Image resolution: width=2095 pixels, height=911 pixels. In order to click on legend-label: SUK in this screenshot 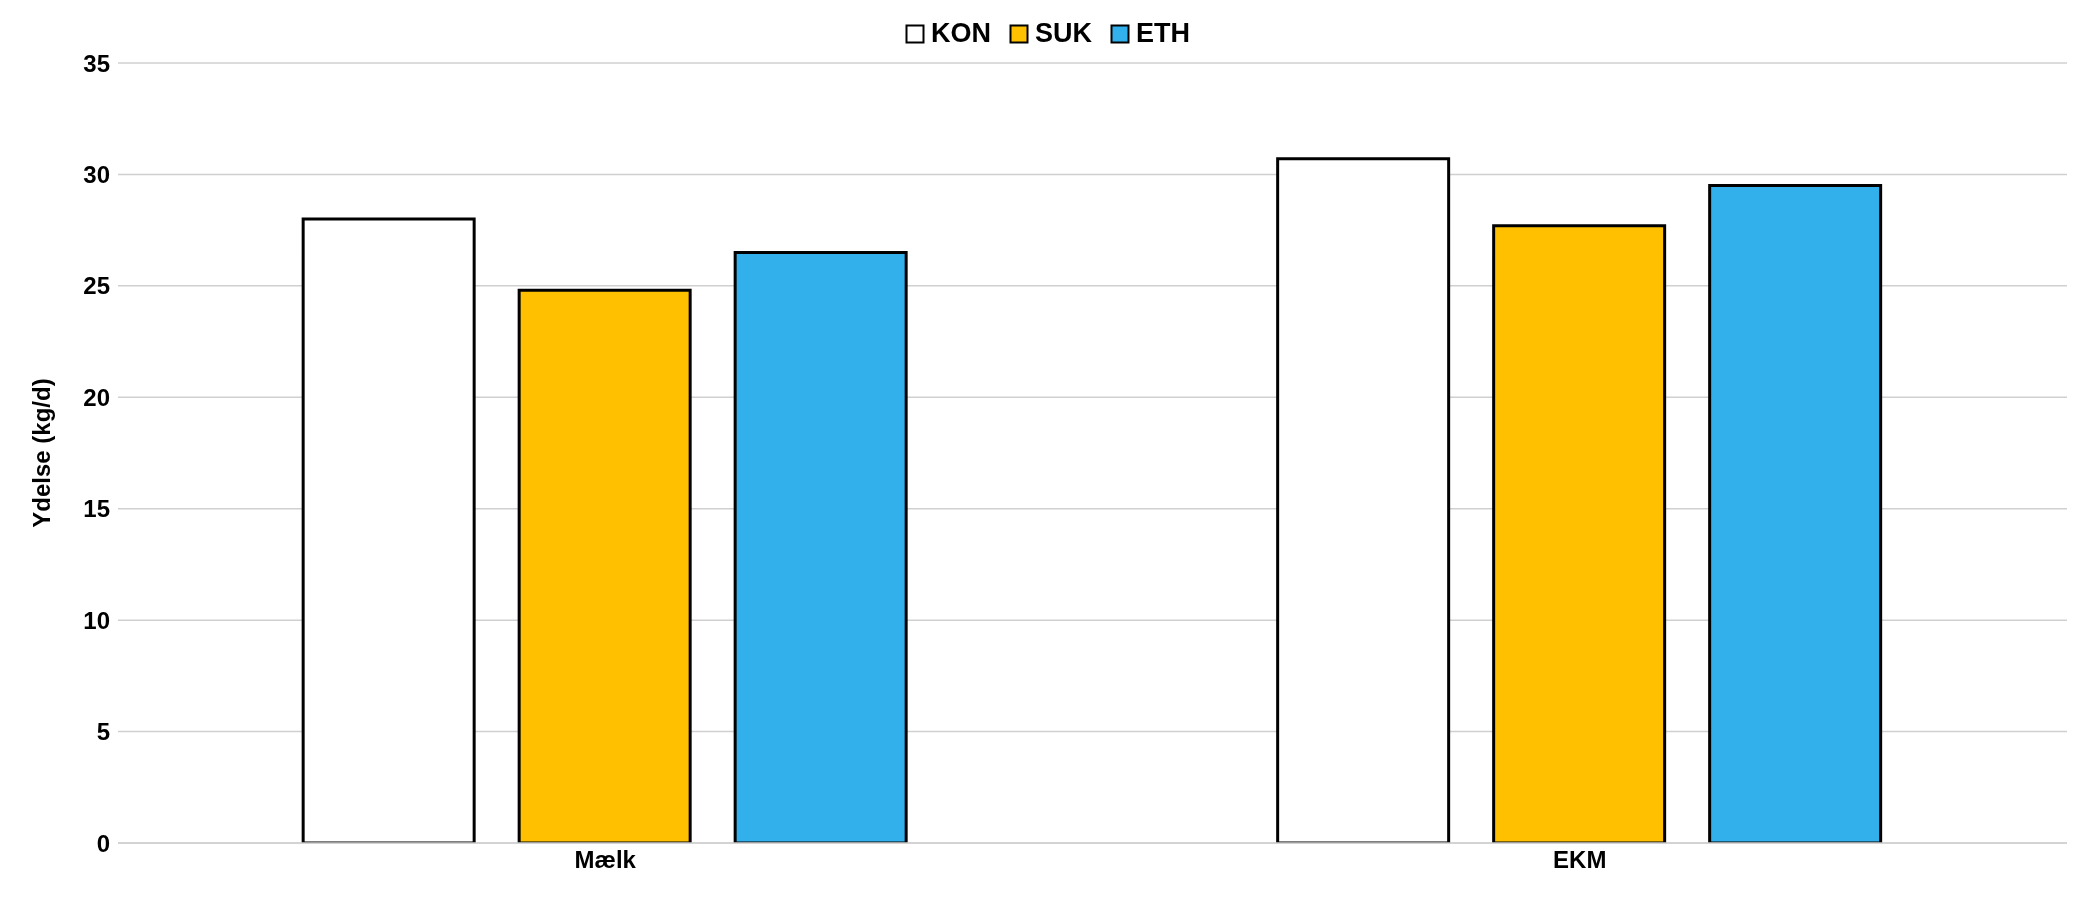, I will do `click(1063, 33)`.